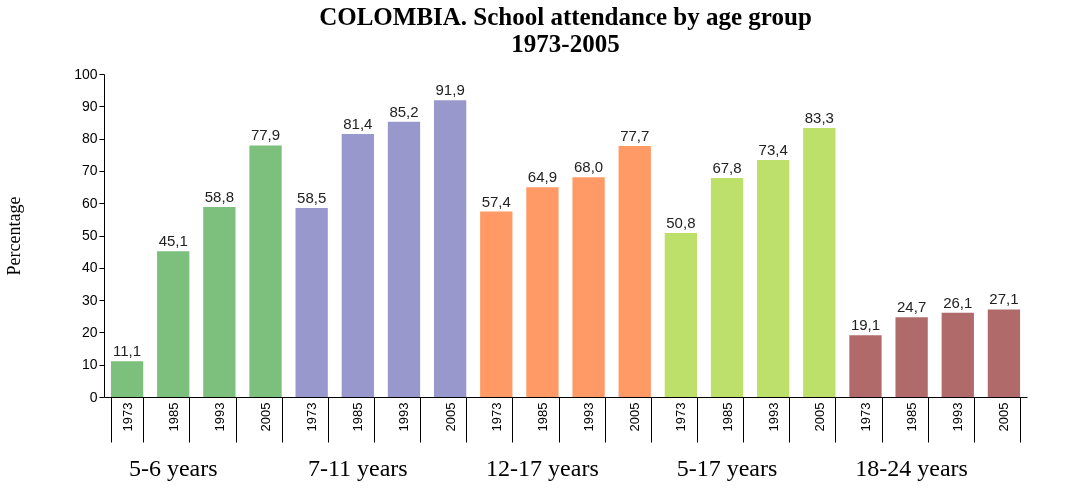 The width and height of the screenshot is (1065, 502). Describe the element at coordinates (89, 299) in the screenshot. I see `y-tick-label: 30` at that location.